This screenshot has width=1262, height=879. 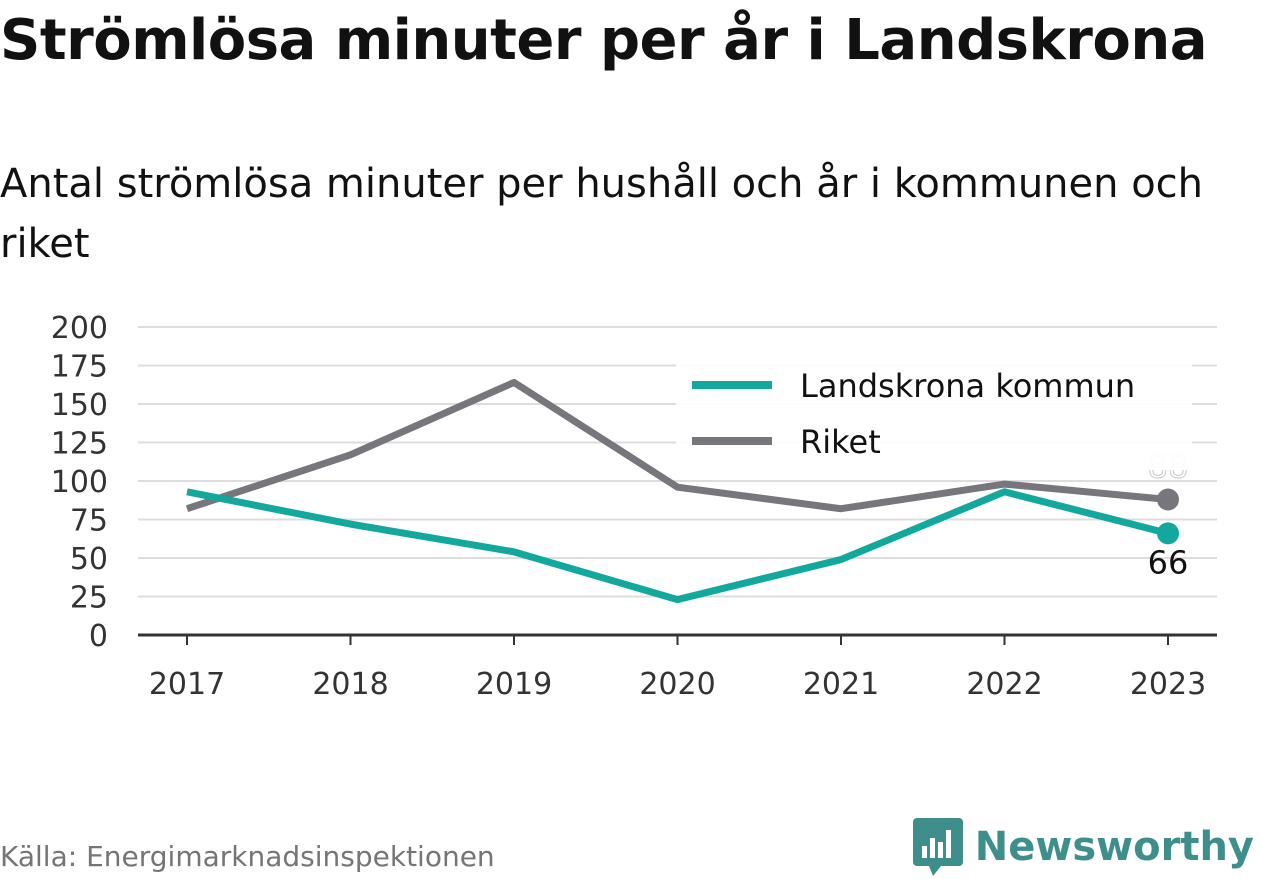 I want to click on x-tick-label: 2021, so click(x=841, y=684).